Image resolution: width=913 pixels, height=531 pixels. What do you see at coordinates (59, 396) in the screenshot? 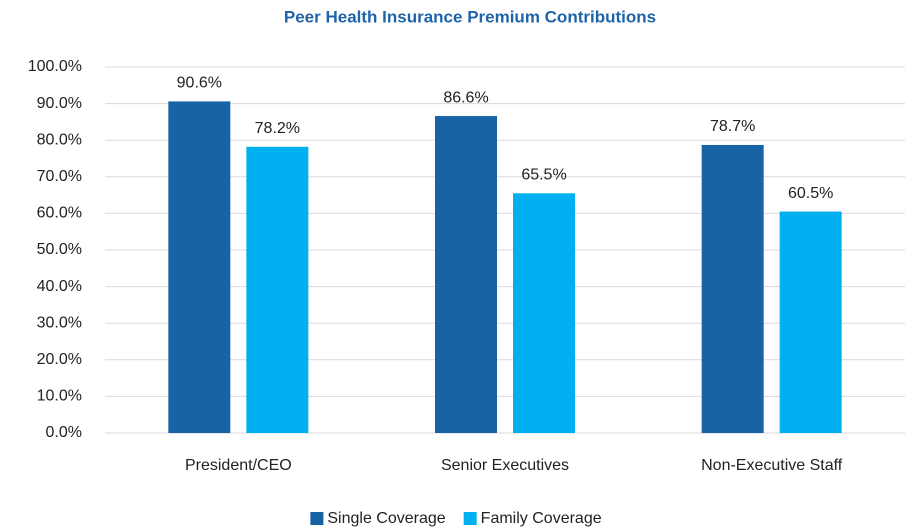
I see `y-tick-label: 10.0%` at bounding box center [59, 396].